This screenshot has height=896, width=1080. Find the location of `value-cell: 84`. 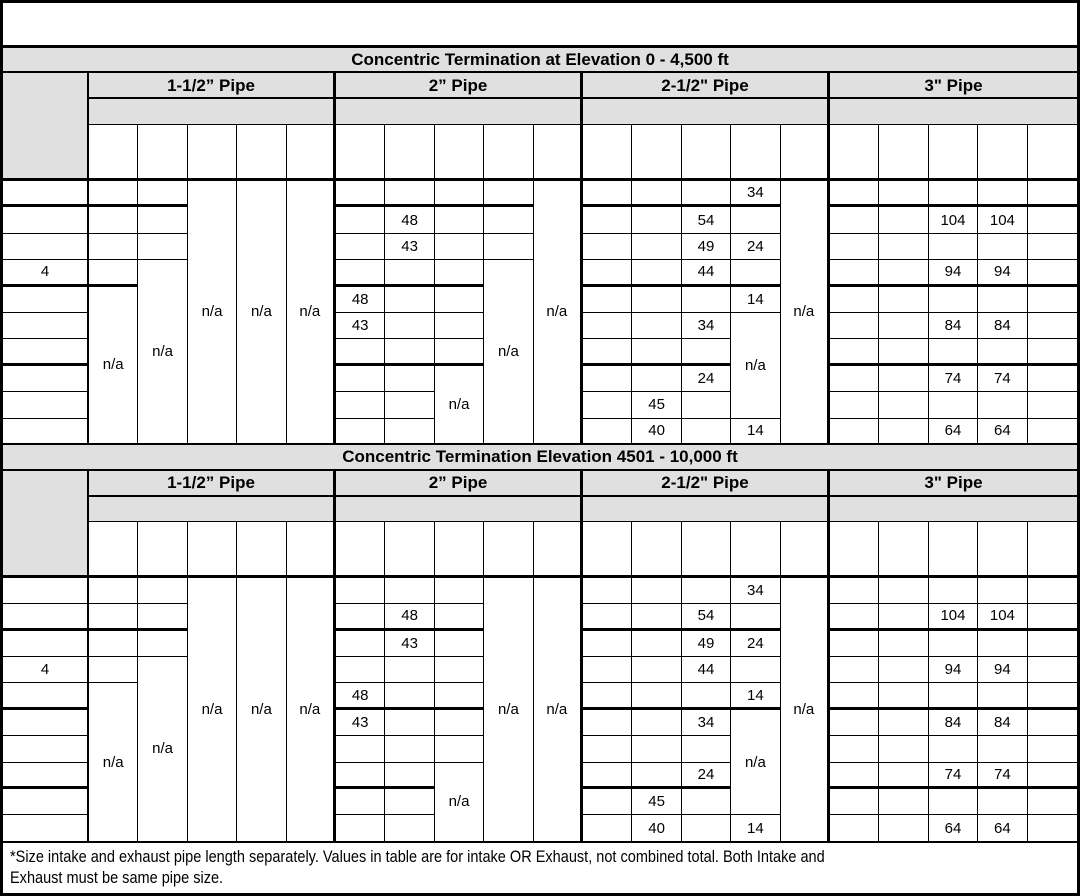

value-cell: 84 is located at coordinates (953, 326).